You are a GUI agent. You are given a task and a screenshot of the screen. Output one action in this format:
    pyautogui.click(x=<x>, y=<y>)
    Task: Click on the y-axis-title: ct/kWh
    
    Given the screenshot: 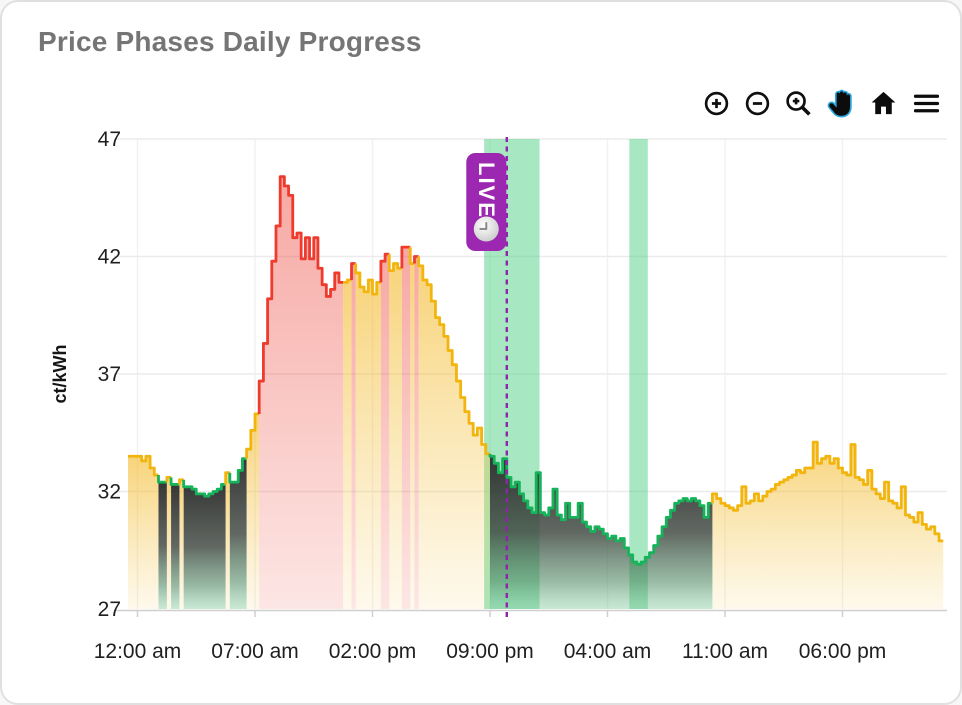 What is the action you would take?
    pyautogui.click(x=60, y=373)
    